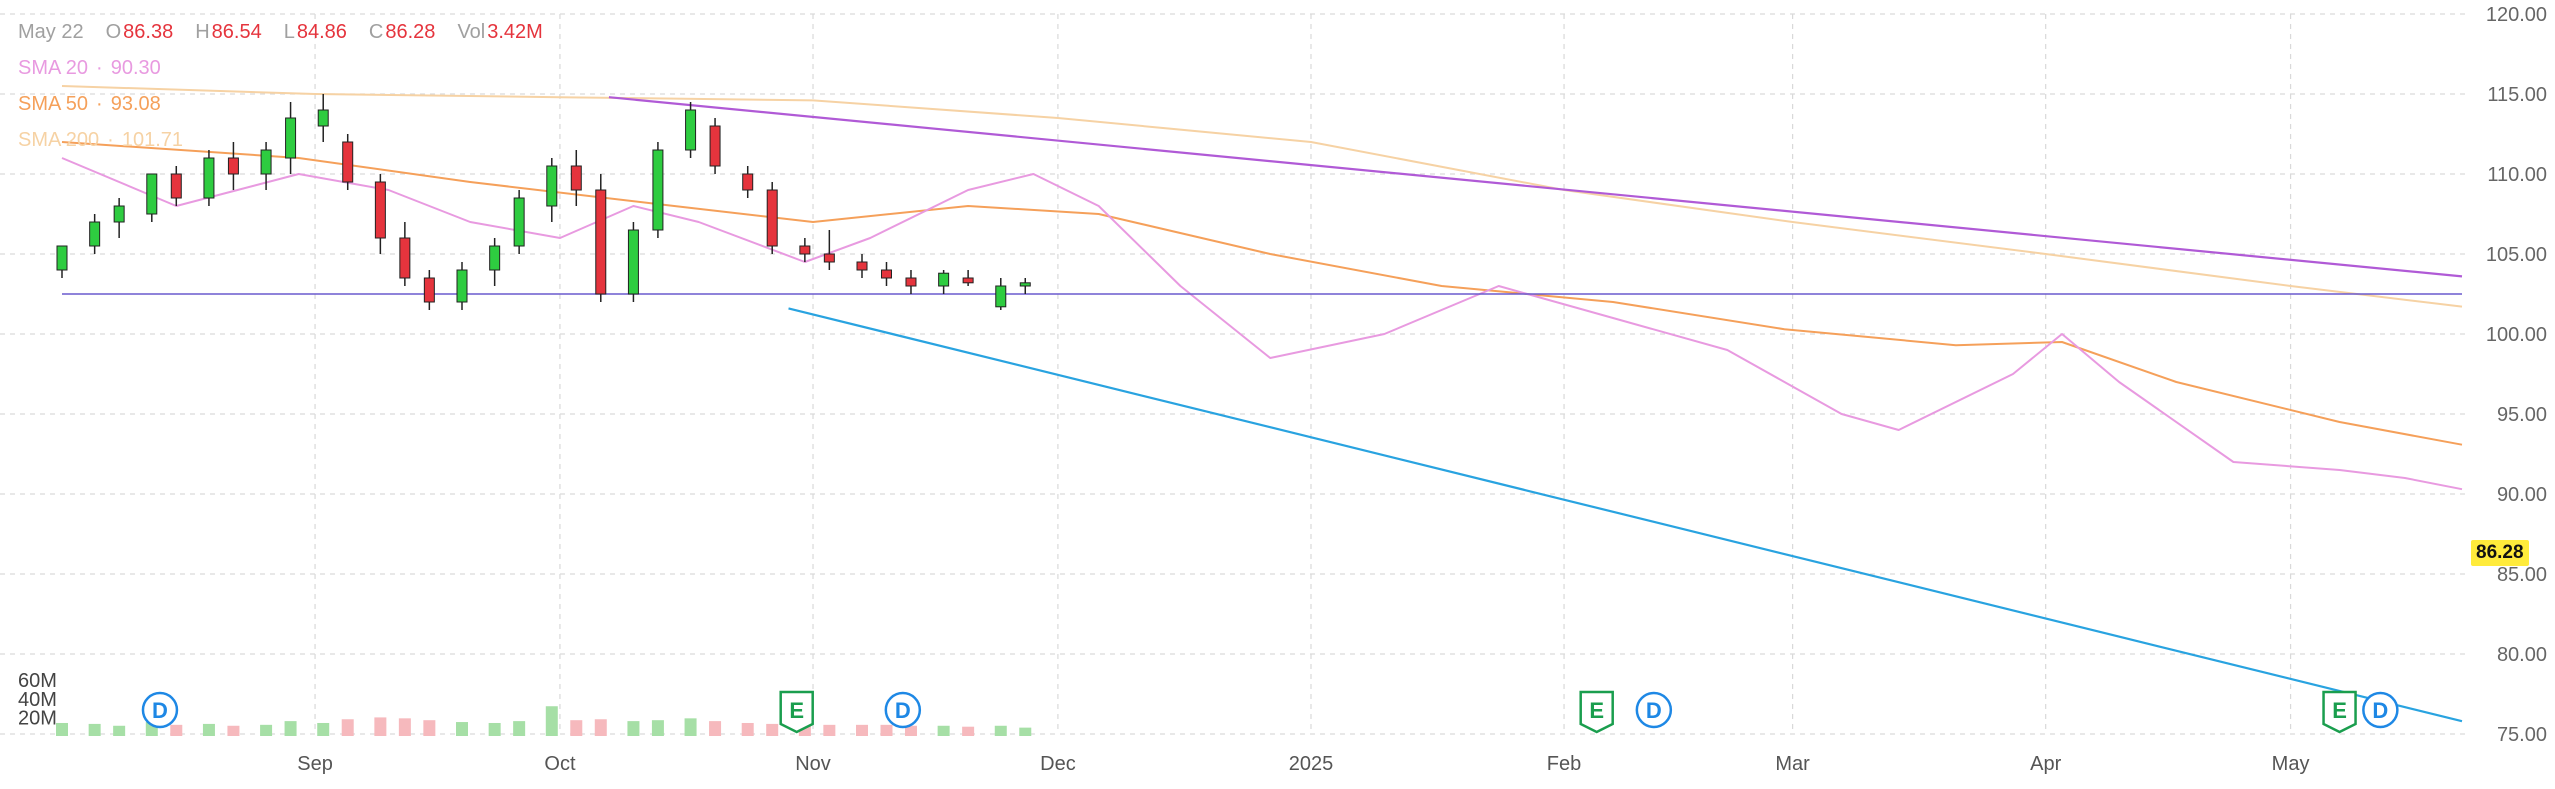 The image size is (2555, 789). I want to click on x-tick-label: Apr, so click(2045, 764).